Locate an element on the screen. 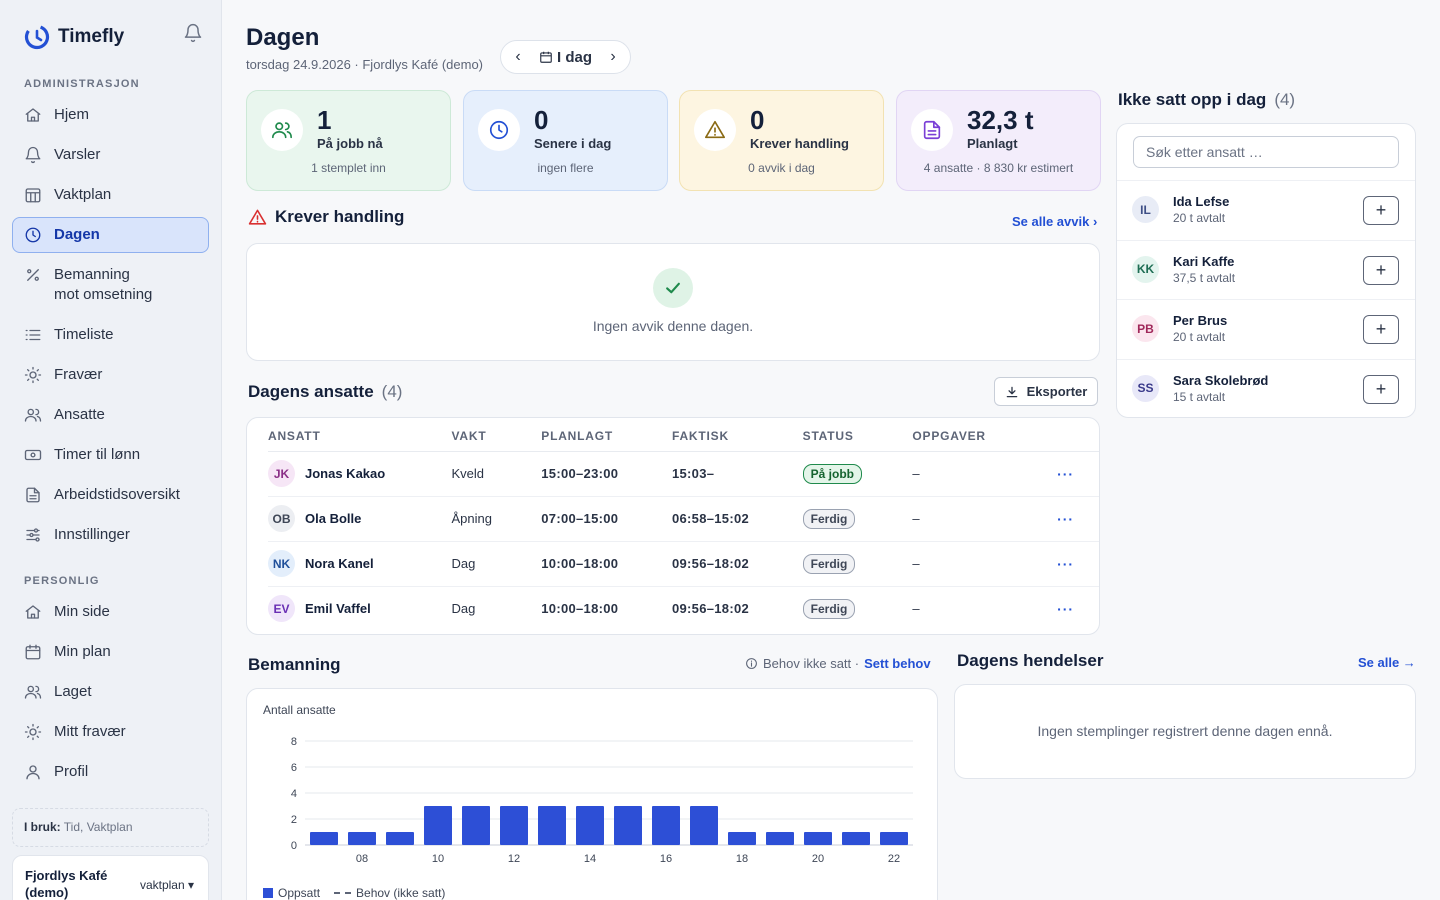 The width and height of the screenshot is (1440, 900). prev-day-chevron-icon: ‹ is located at coordinates (518, 56).